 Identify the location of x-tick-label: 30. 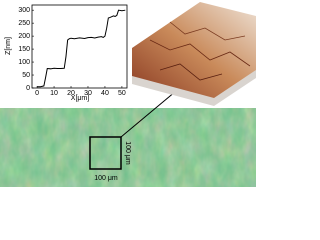
(88, 93).